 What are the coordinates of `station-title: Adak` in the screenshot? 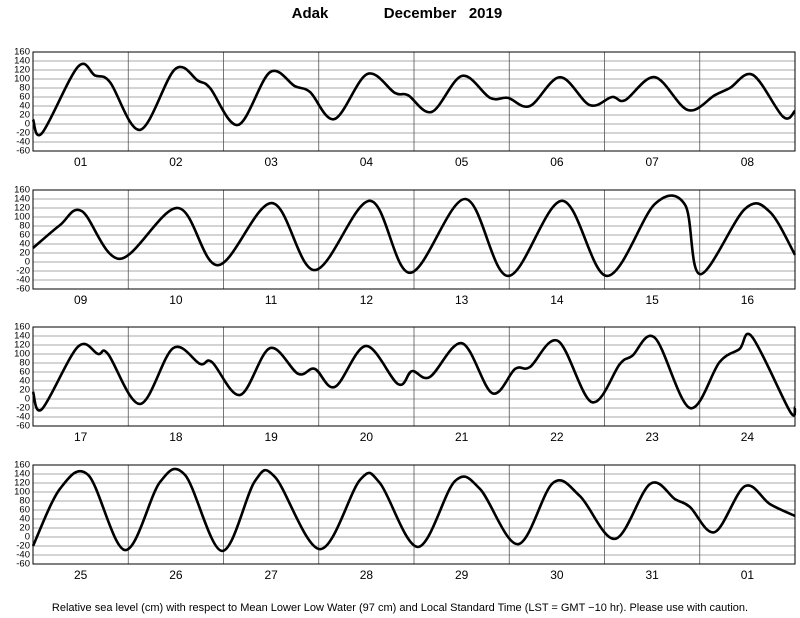 It's located at (310, 13).